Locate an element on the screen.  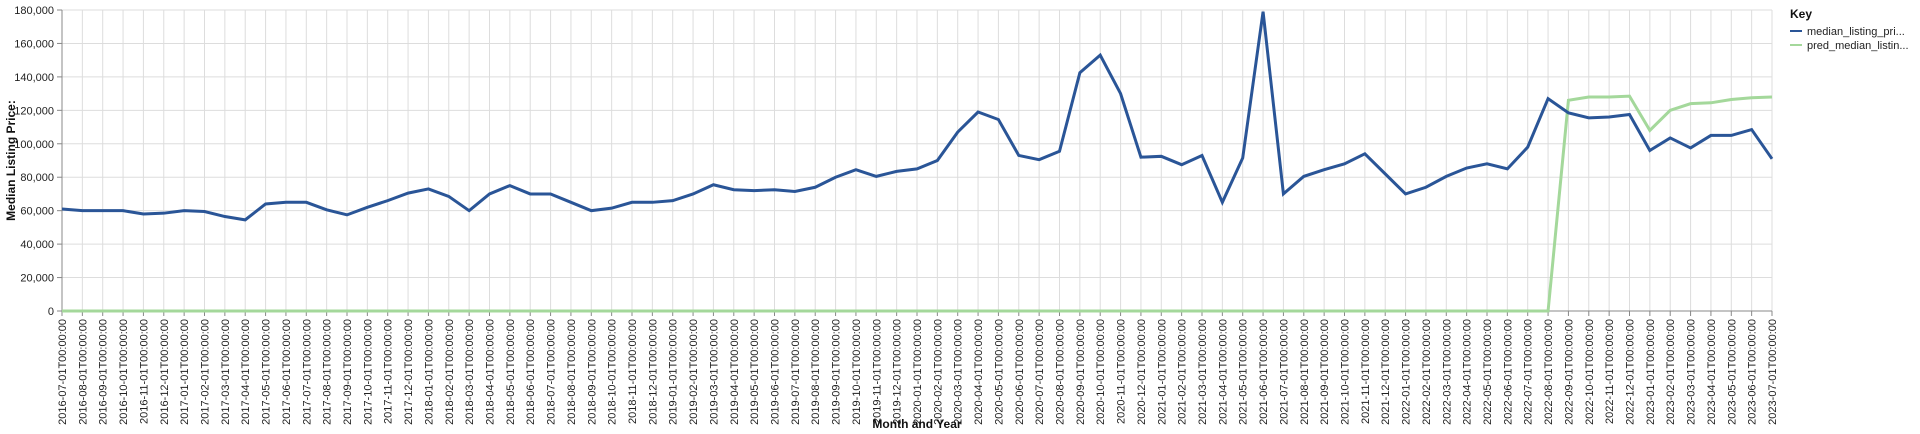
x-tick-label: 2021-10-01T00:00:00 is located at coordinates (1346, 372).